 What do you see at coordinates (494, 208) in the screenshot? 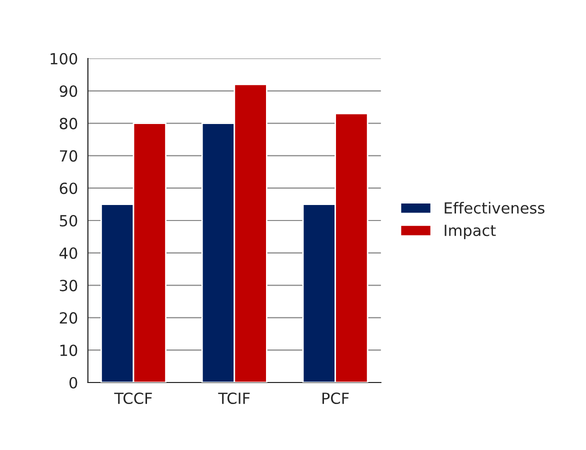
I see `legend-label: Effectiveness` at bounding box center [494, 208].